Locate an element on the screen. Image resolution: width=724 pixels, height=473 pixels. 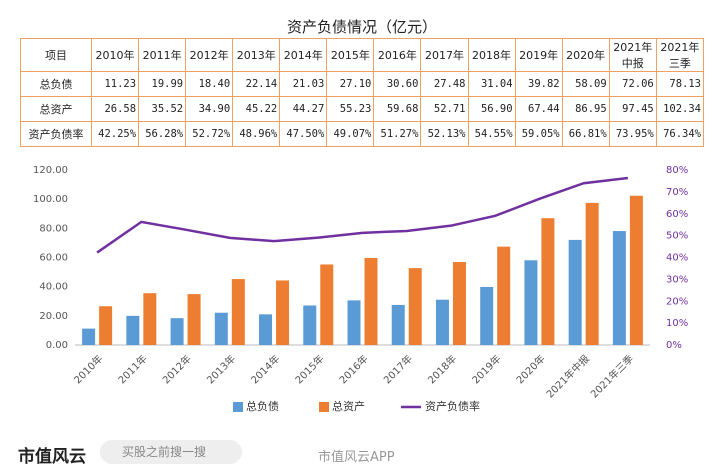
header-cell: 2016年 is located at coordinates (397, 55).